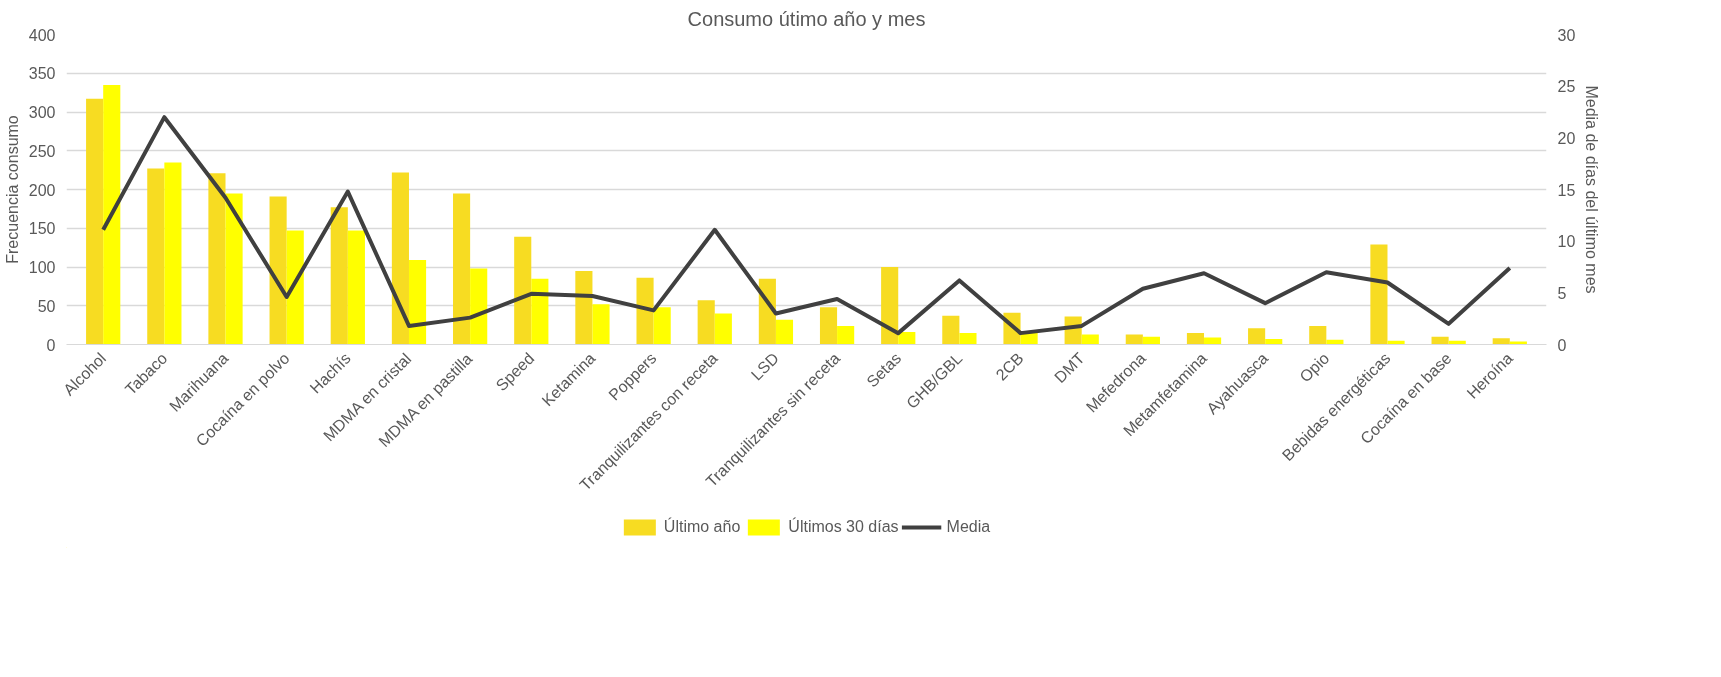  Describe the element at coordinates (1566, 138) in the screenshot. I see `y2-tick-label: 20` at that location.